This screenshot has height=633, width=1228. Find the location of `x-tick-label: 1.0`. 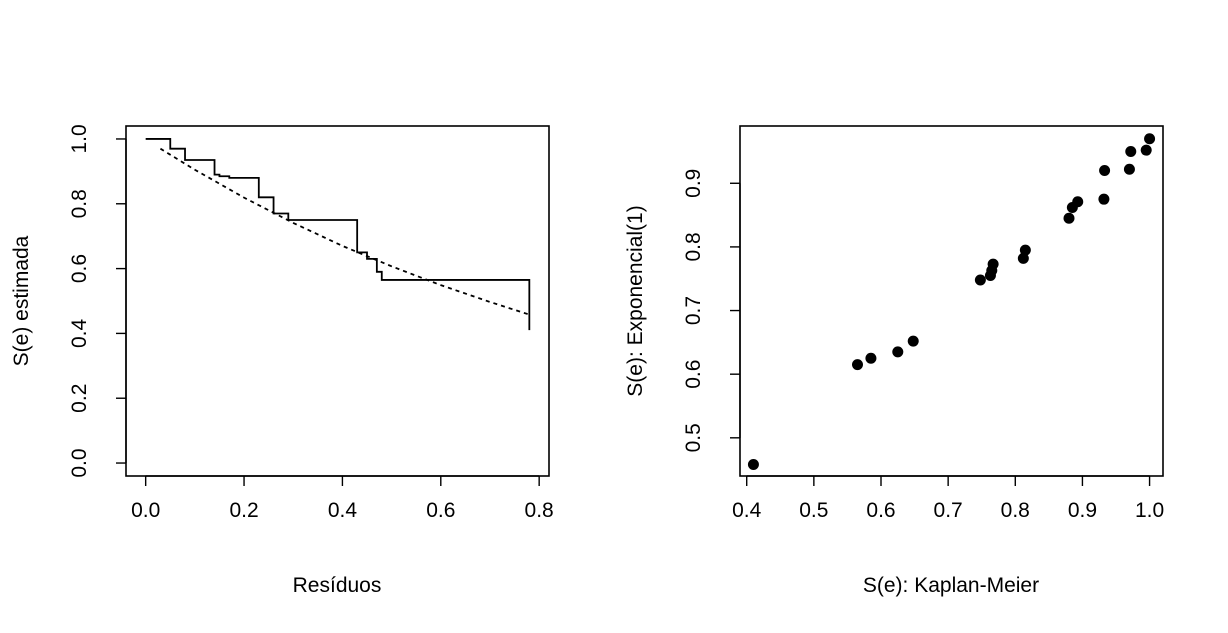

x-tick-label: 1.0 is located at coordinates (1149, 510).